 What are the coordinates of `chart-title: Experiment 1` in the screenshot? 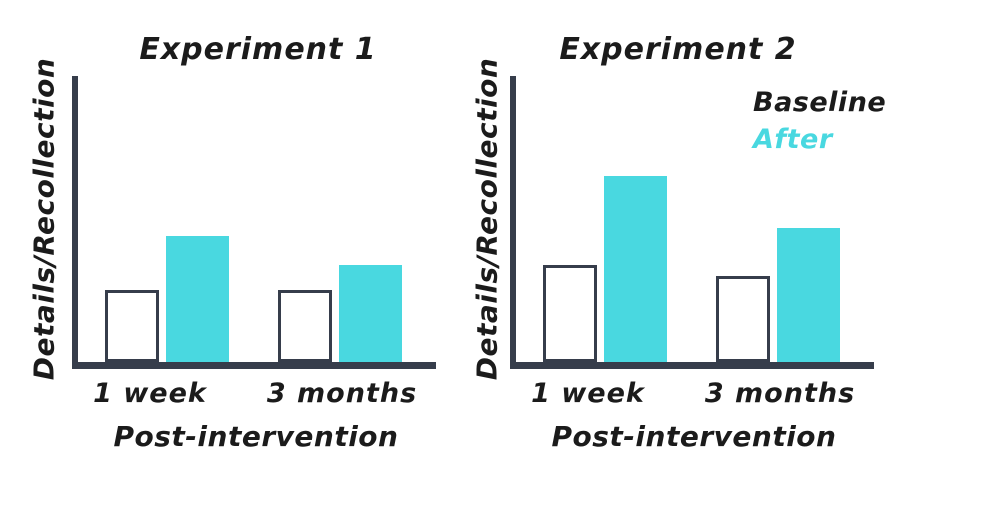 It's located at (258, 49).